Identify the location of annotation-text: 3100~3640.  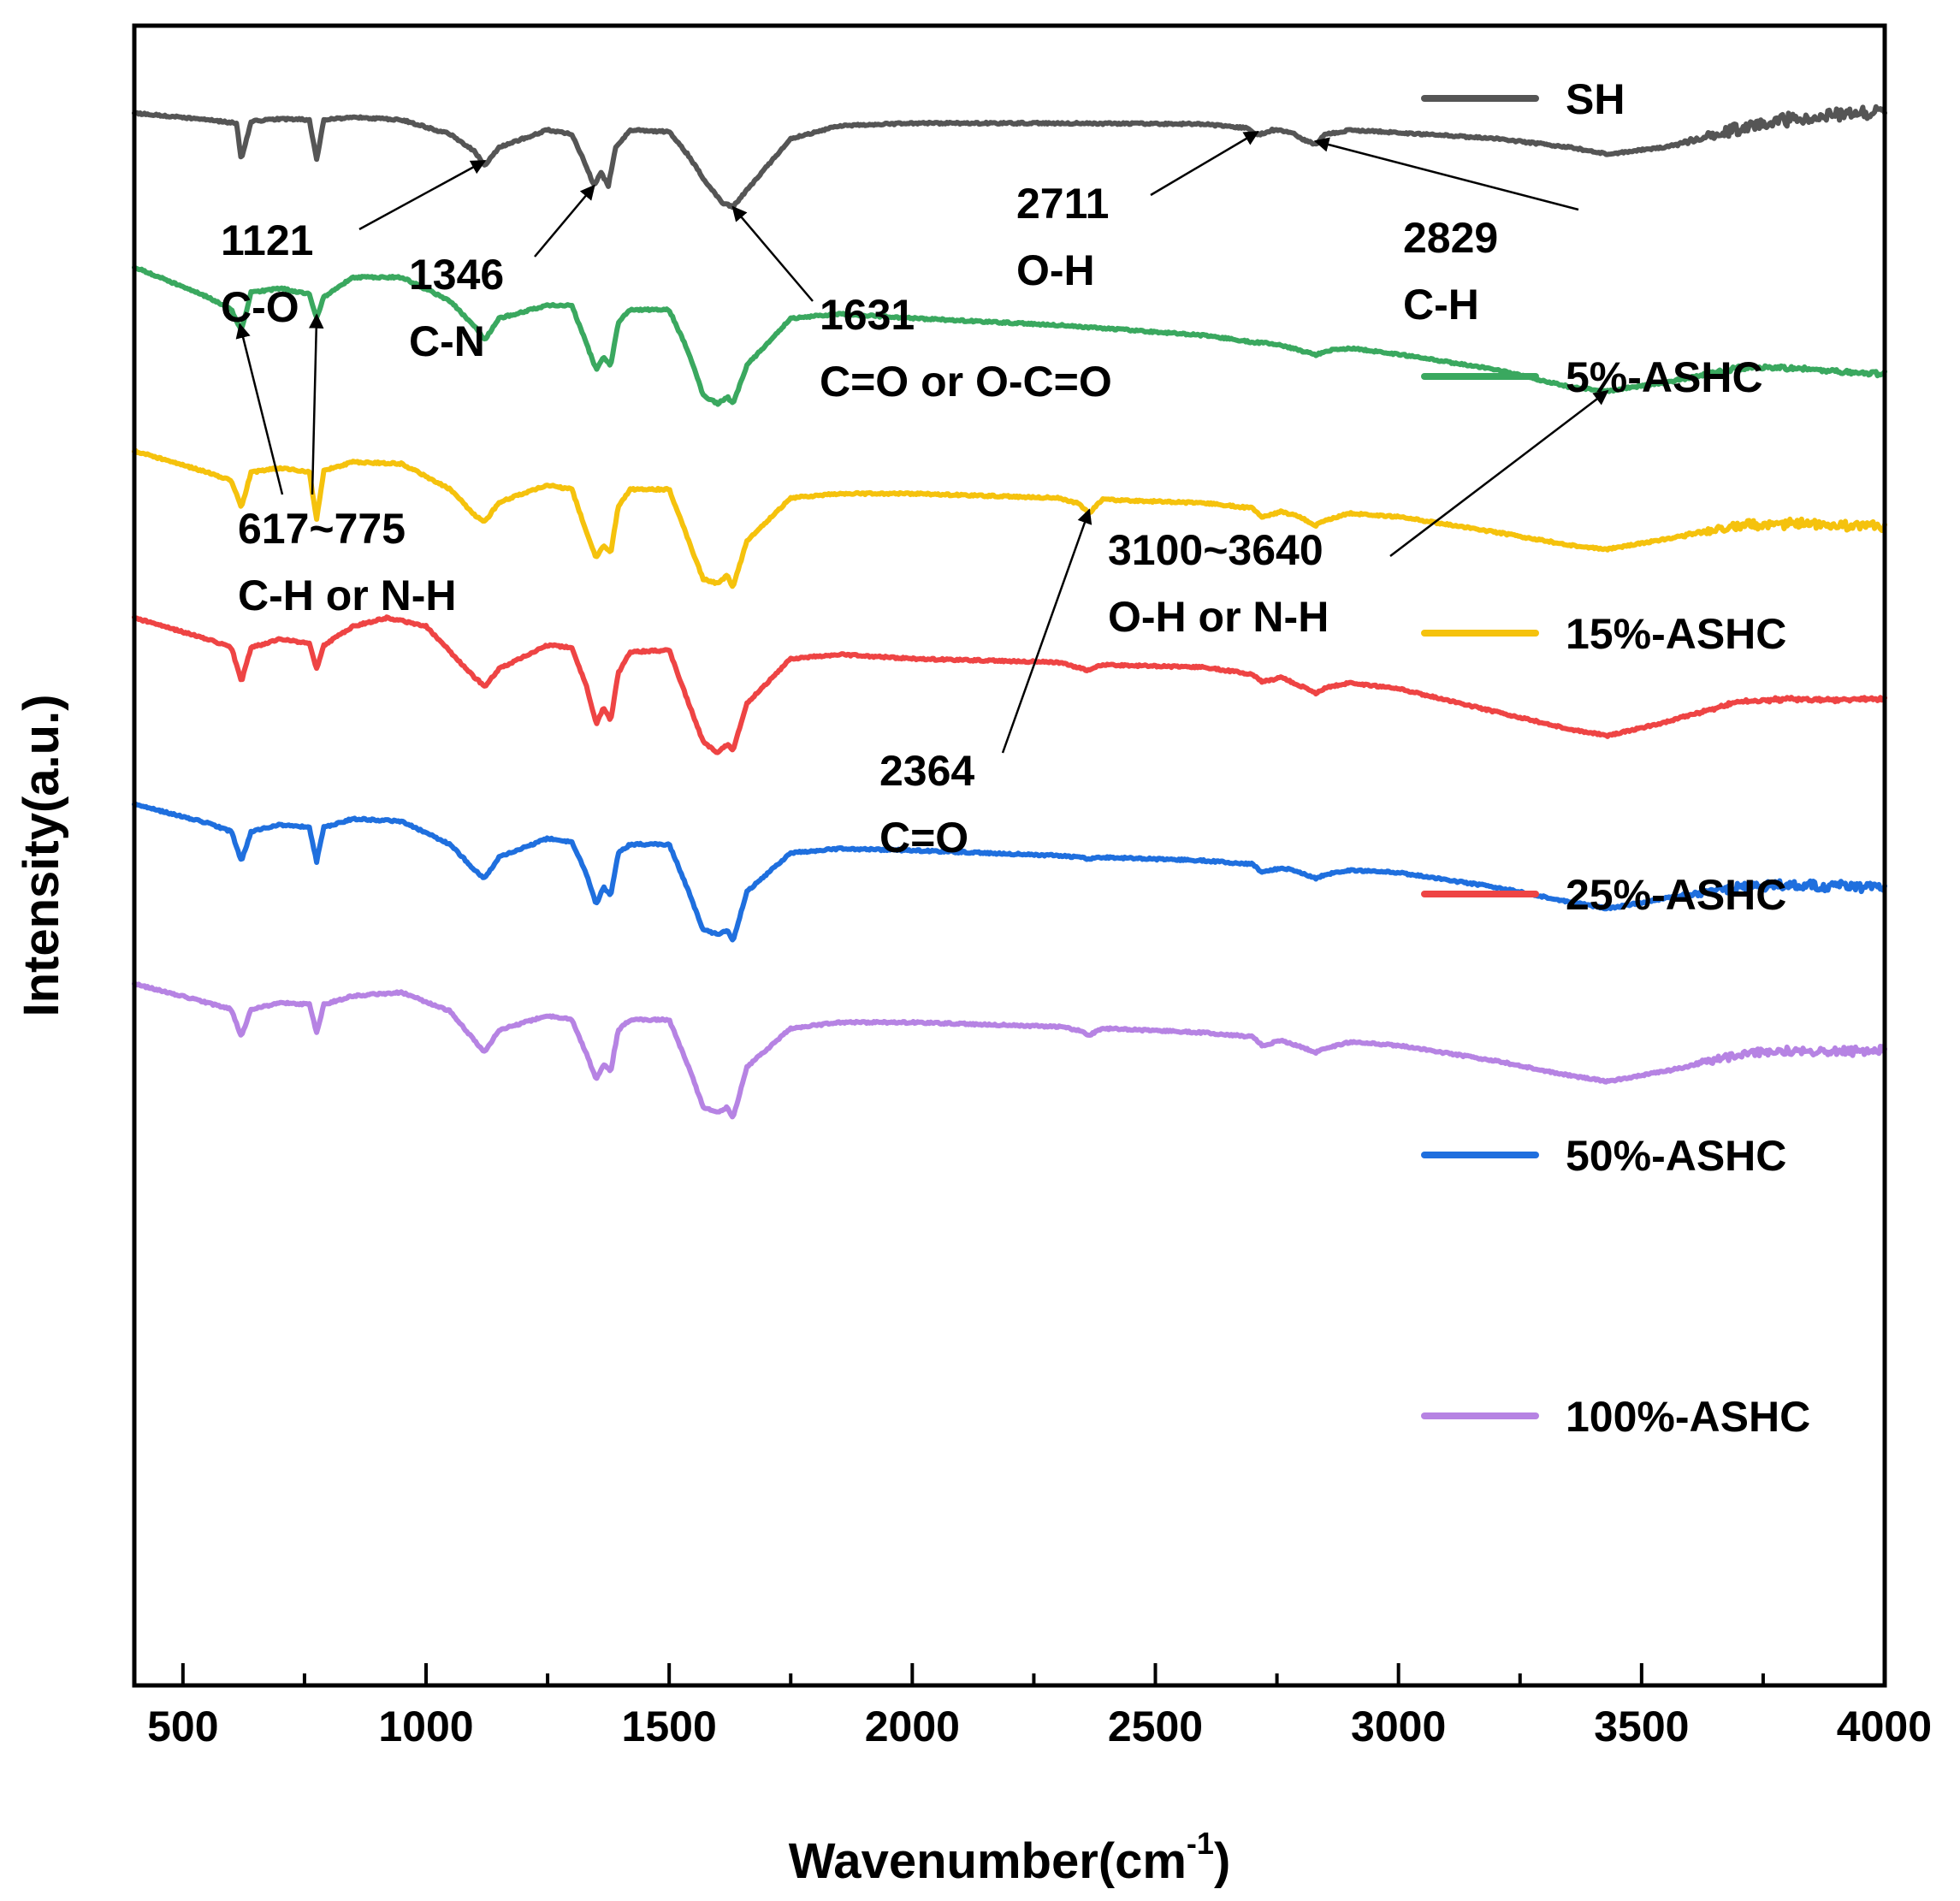
(1215, 550).